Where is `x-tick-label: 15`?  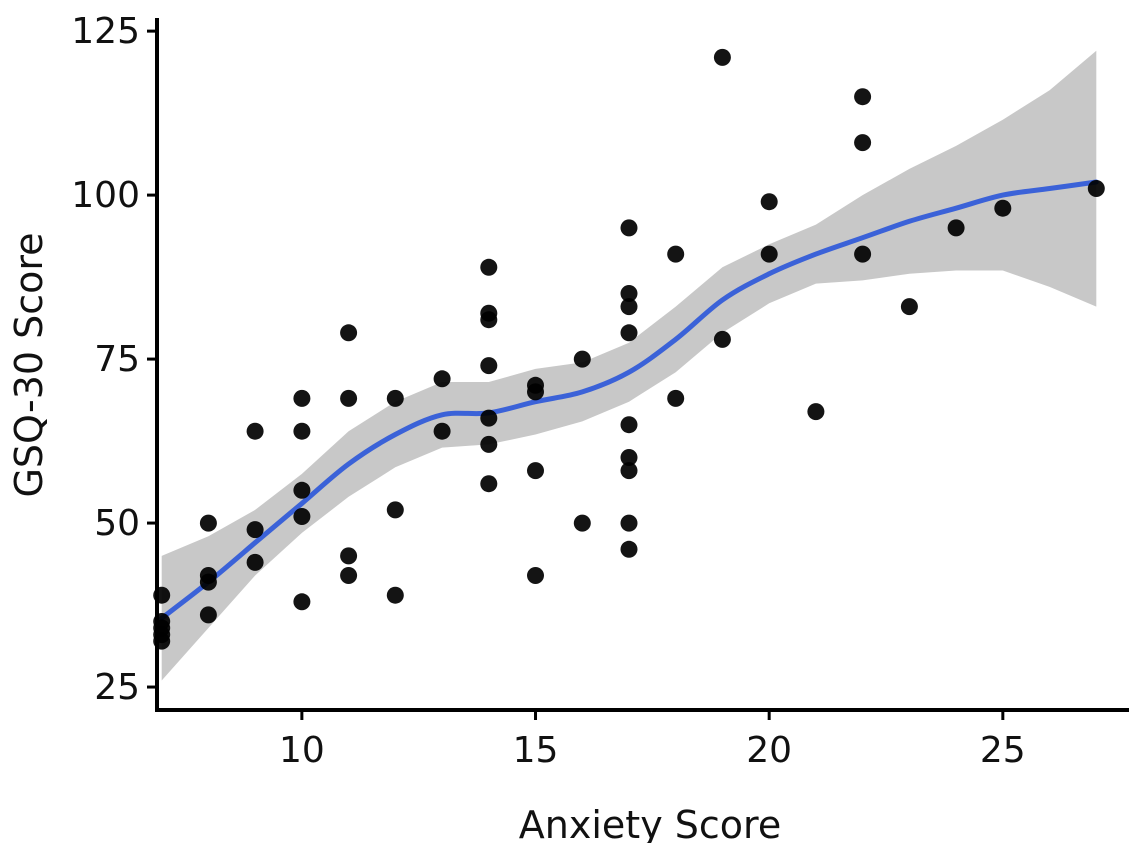
x-tick-label: 15 is located at coordinates (536, 750).